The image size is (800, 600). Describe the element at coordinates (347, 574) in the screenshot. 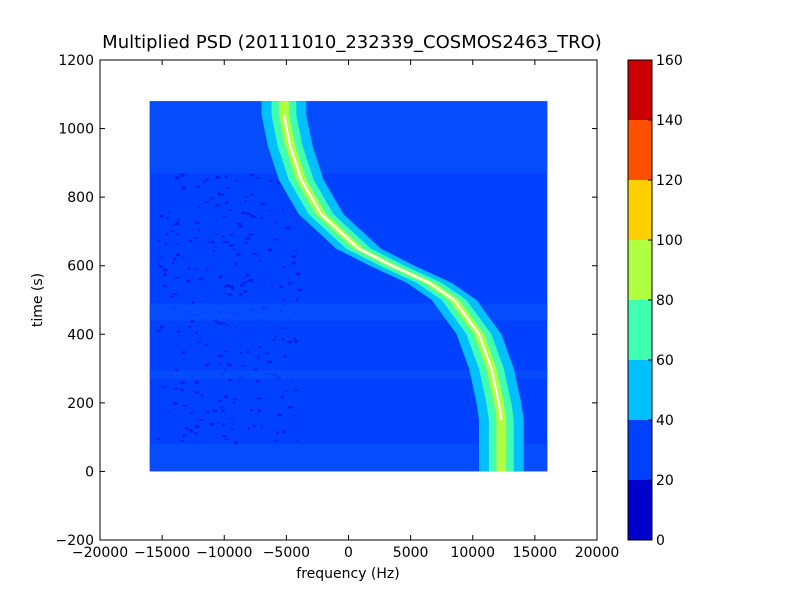

I see `x-axis-label: frequency (Hz)` at that location.